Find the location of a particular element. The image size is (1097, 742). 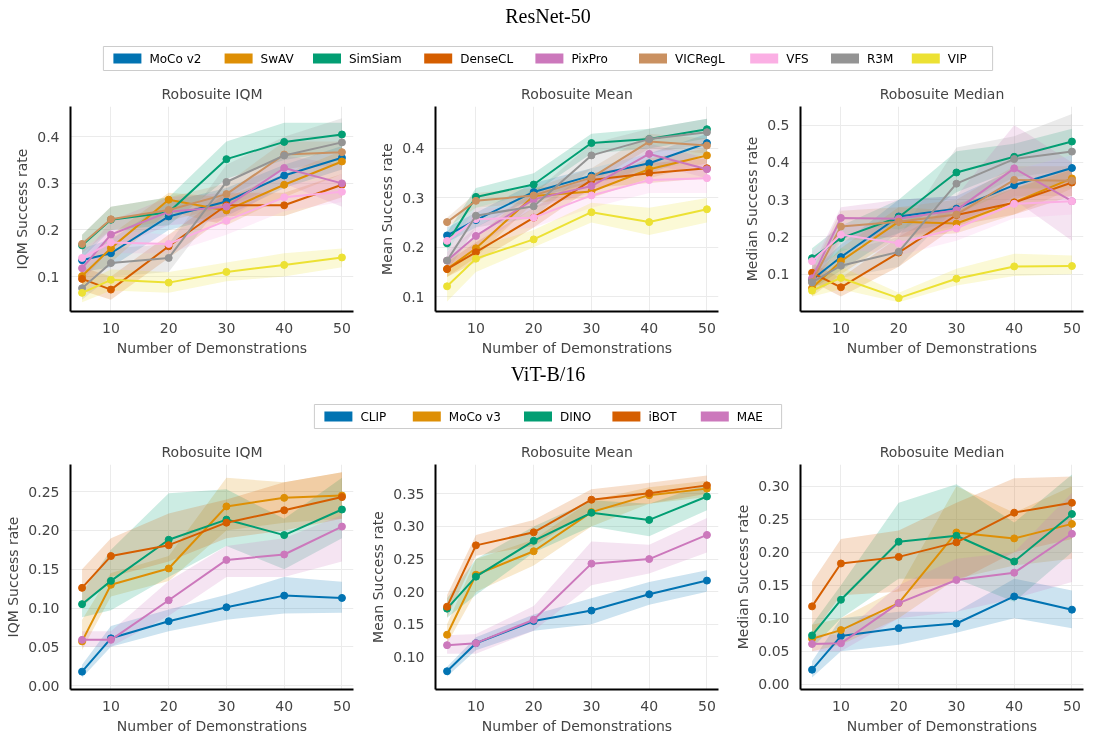

legend-label: iBOT is located at coordinates (663, 416).